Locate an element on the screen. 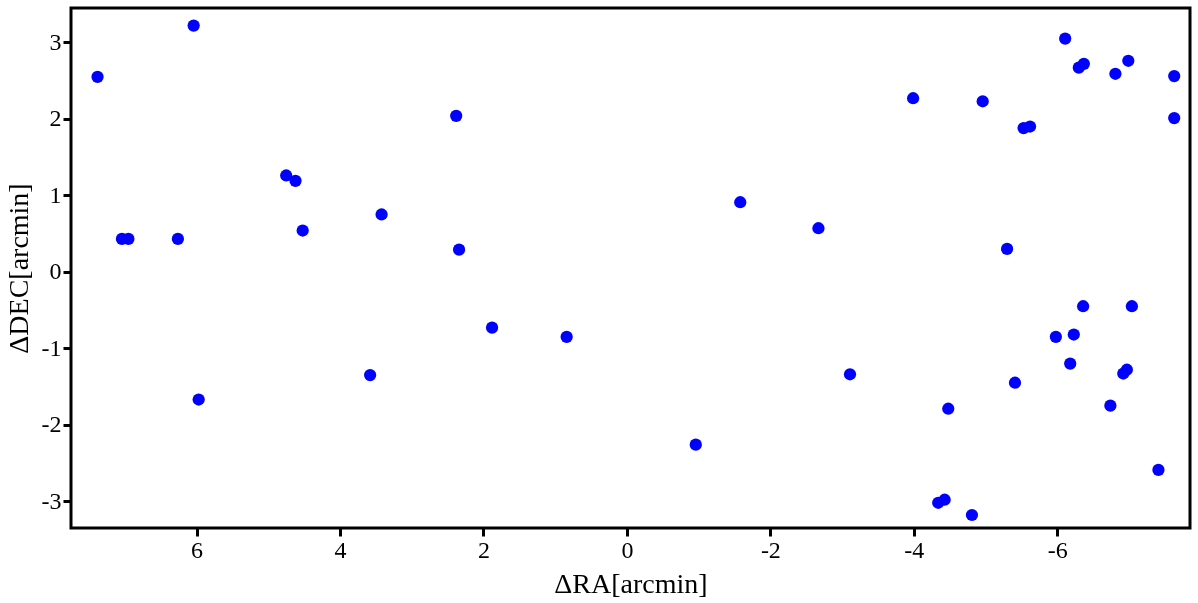 This screenshot has width=1198, height=603. x-tick-label: -2 is located at coordinates (770, 549).